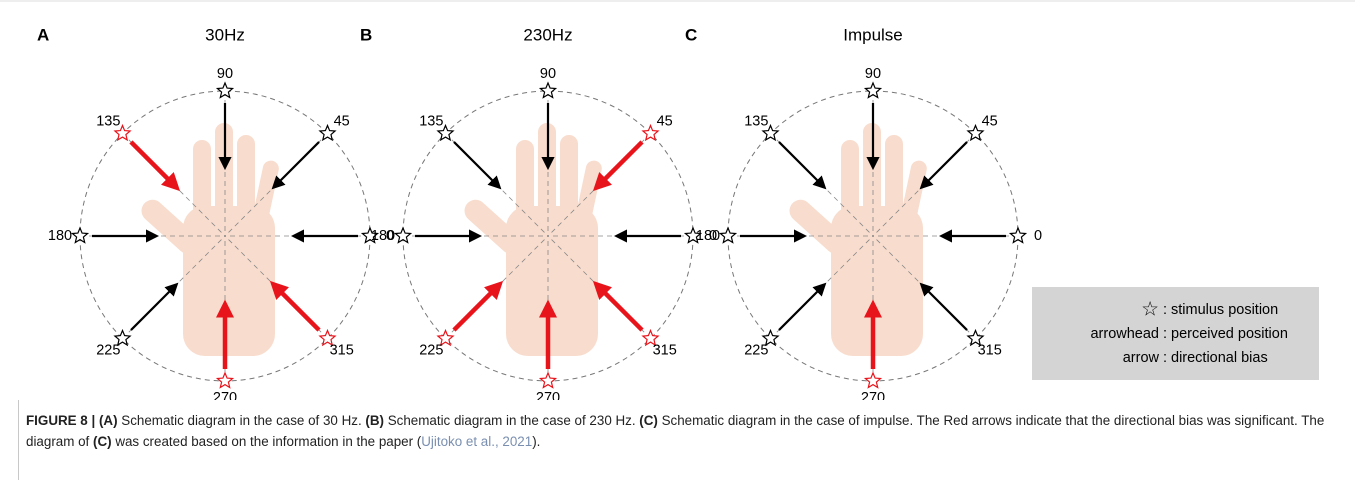 The height and width of the screenshot is (494, 1355). Describe the element at coordinates (477, 441) in the screenshot. I see `caption-link: Ujitoko et al., 2021` at that location.